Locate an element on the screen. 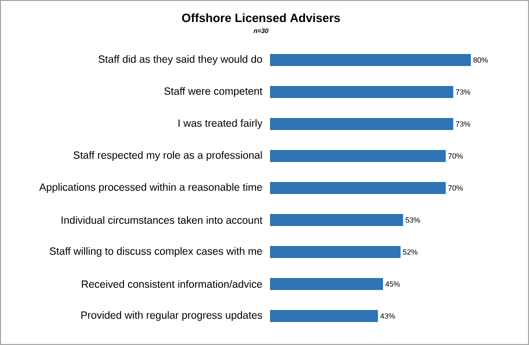 The height and width of the screenshot is (345, 529). y-tick-label: Applications processed within a reasonable time is located at coordinates (150, 188).